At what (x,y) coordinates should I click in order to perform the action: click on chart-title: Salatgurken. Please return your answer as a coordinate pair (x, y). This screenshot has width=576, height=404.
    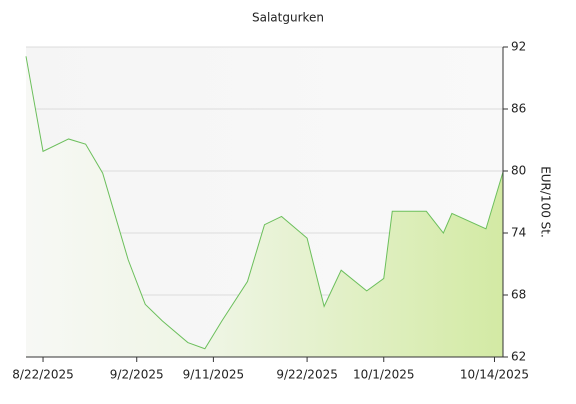
    Looking at the image, I should click on (288, 18).